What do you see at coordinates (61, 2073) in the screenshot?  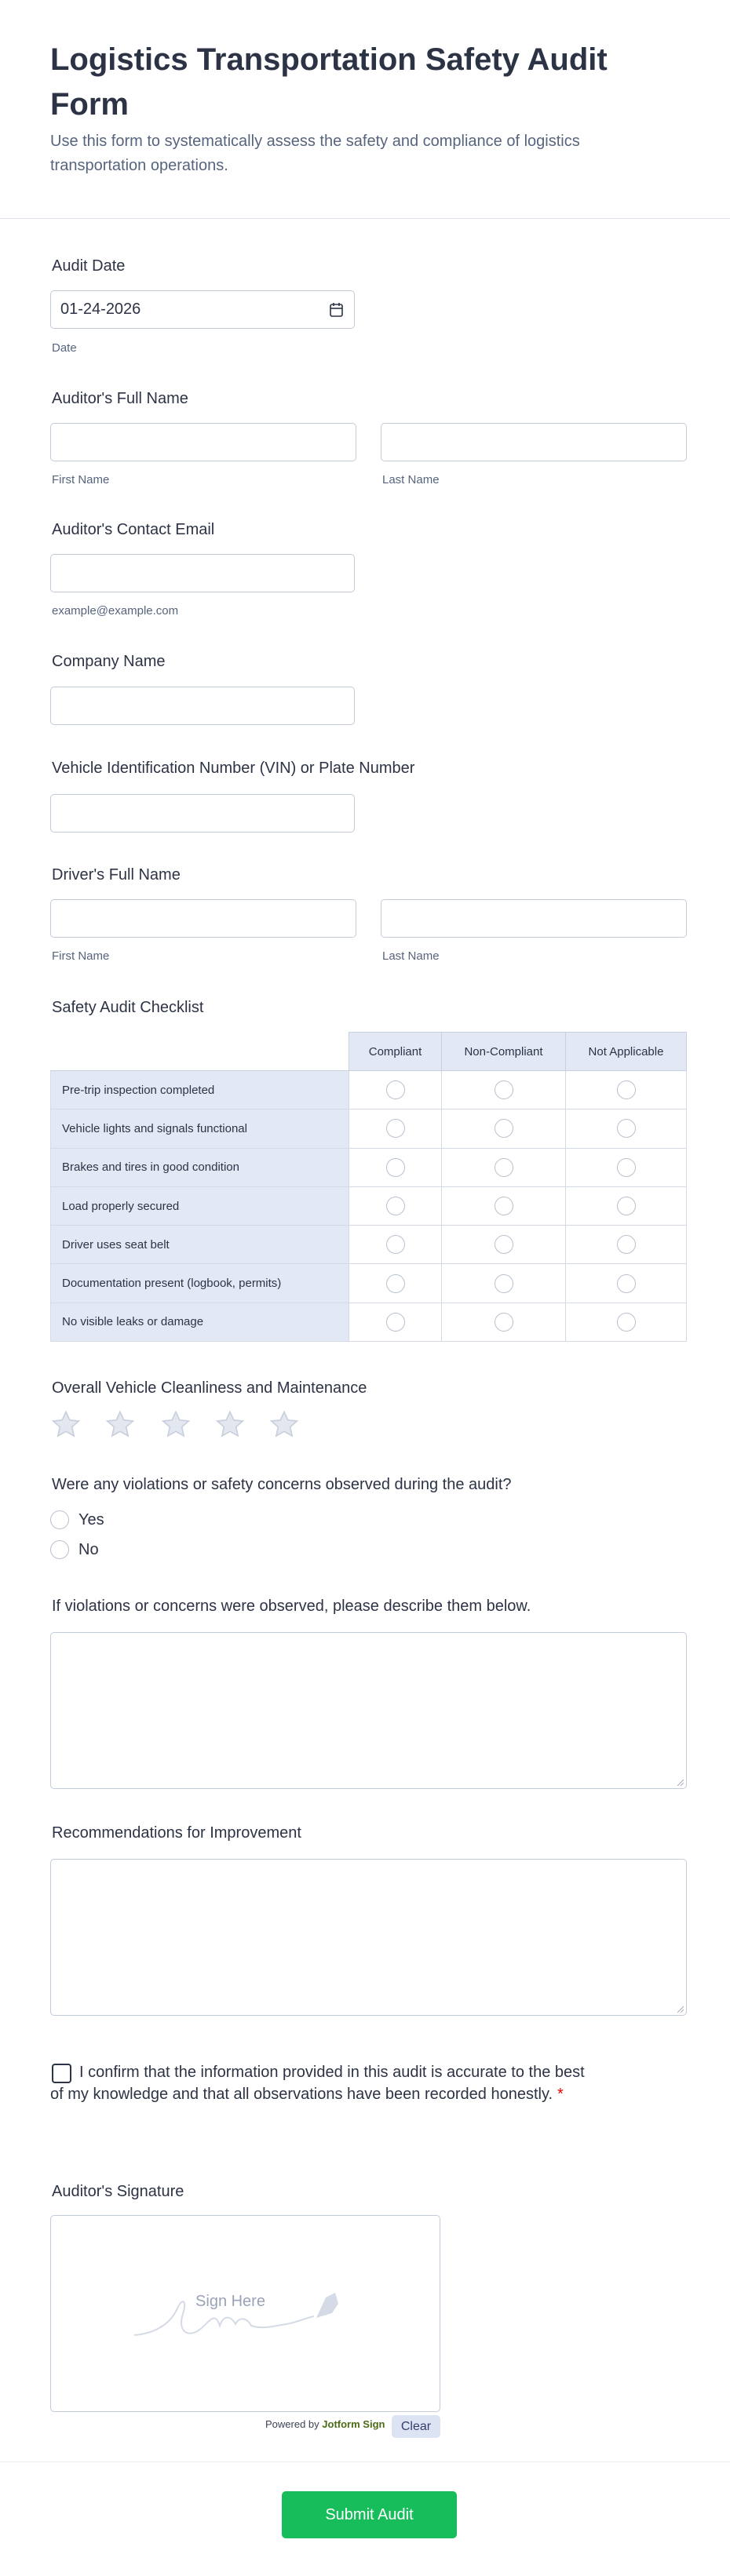 I see `confirm-checkbox` at bounding box center [61, 2073].